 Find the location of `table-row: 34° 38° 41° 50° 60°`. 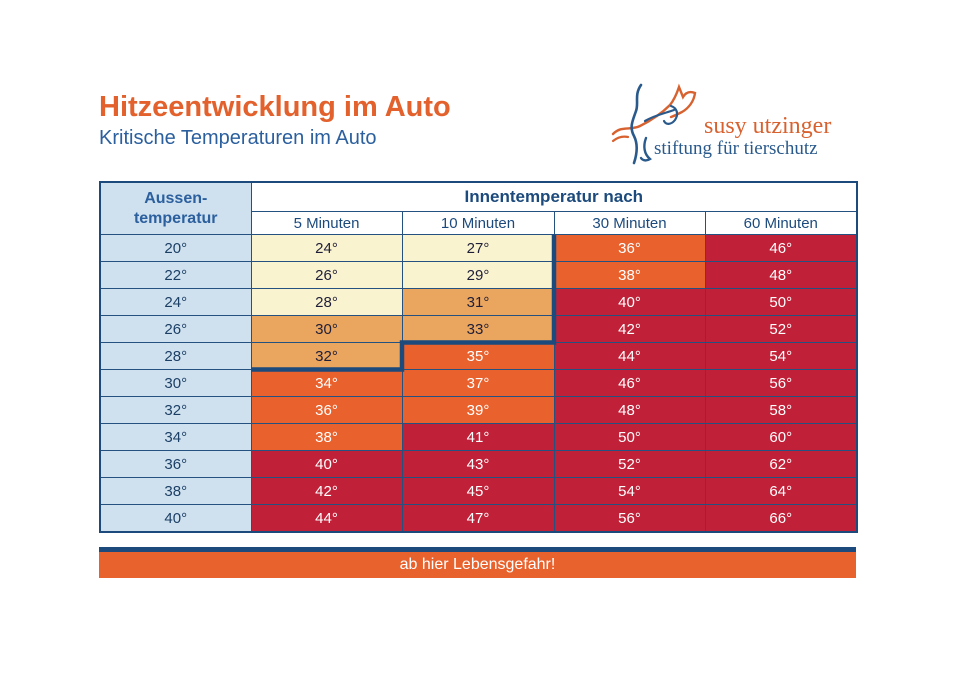

table-row: 34° 38° 41° 50° 60° is located at coordinates (478, 437).